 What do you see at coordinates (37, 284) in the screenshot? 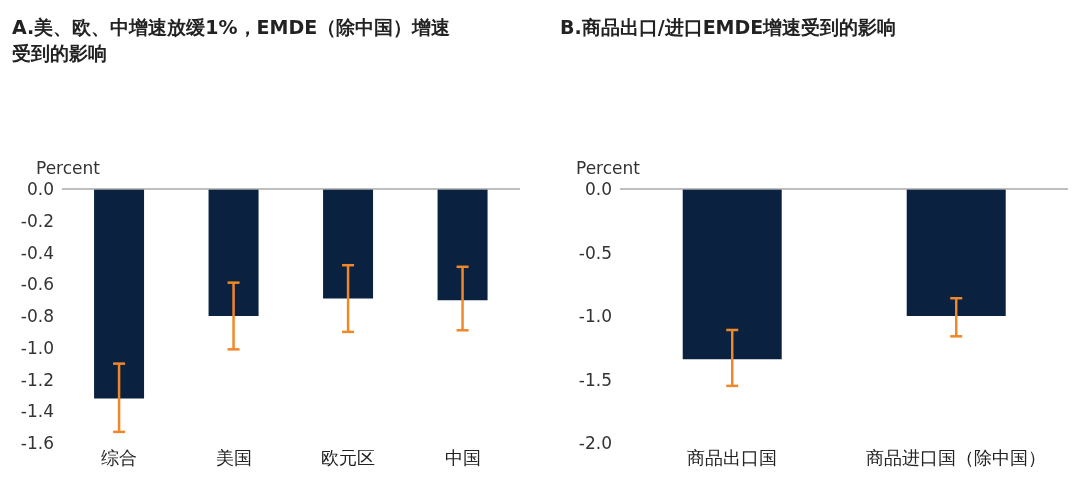
I see `y-tick-label: -0.6` at bounding box center [37, 284].